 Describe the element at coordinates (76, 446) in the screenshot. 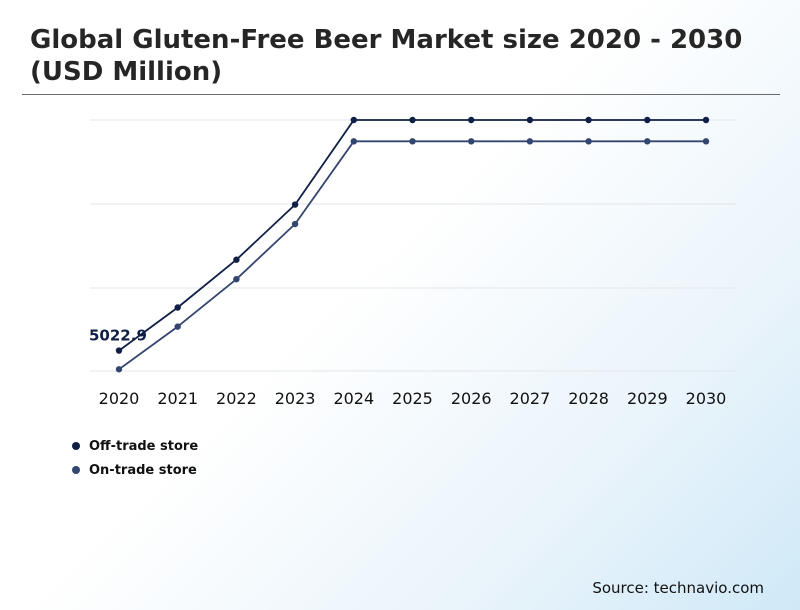

I see `legend-swatch-off-trade` at that location.